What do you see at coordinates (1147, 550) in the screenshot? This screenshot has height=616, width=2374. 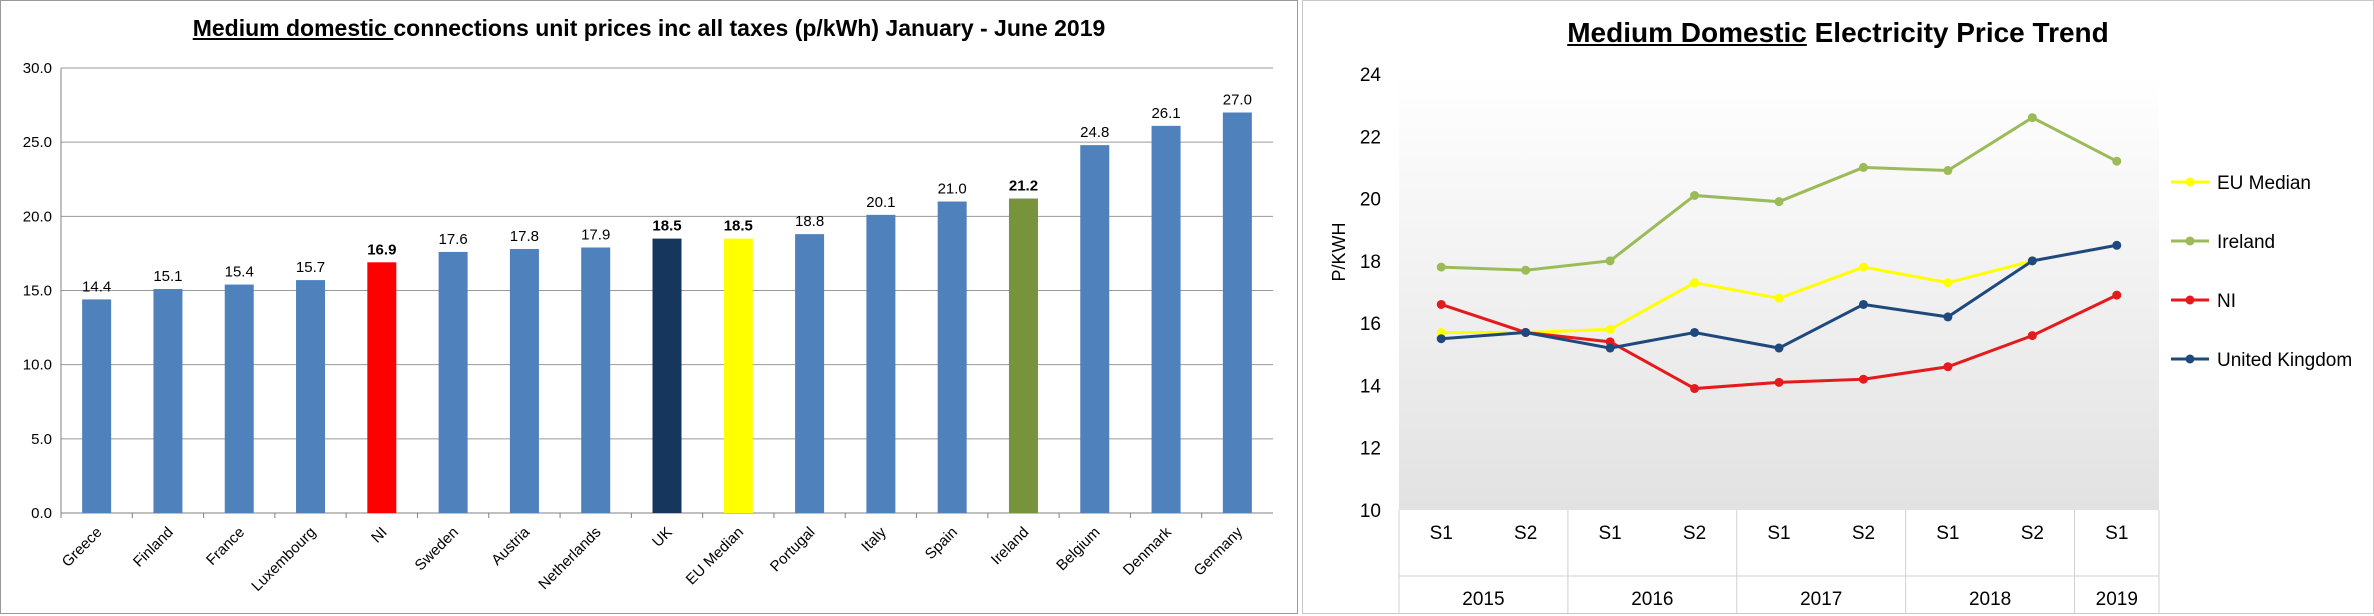 I see `x-tick-label-denmark: Denmark` at bounding box center [1147, 550].